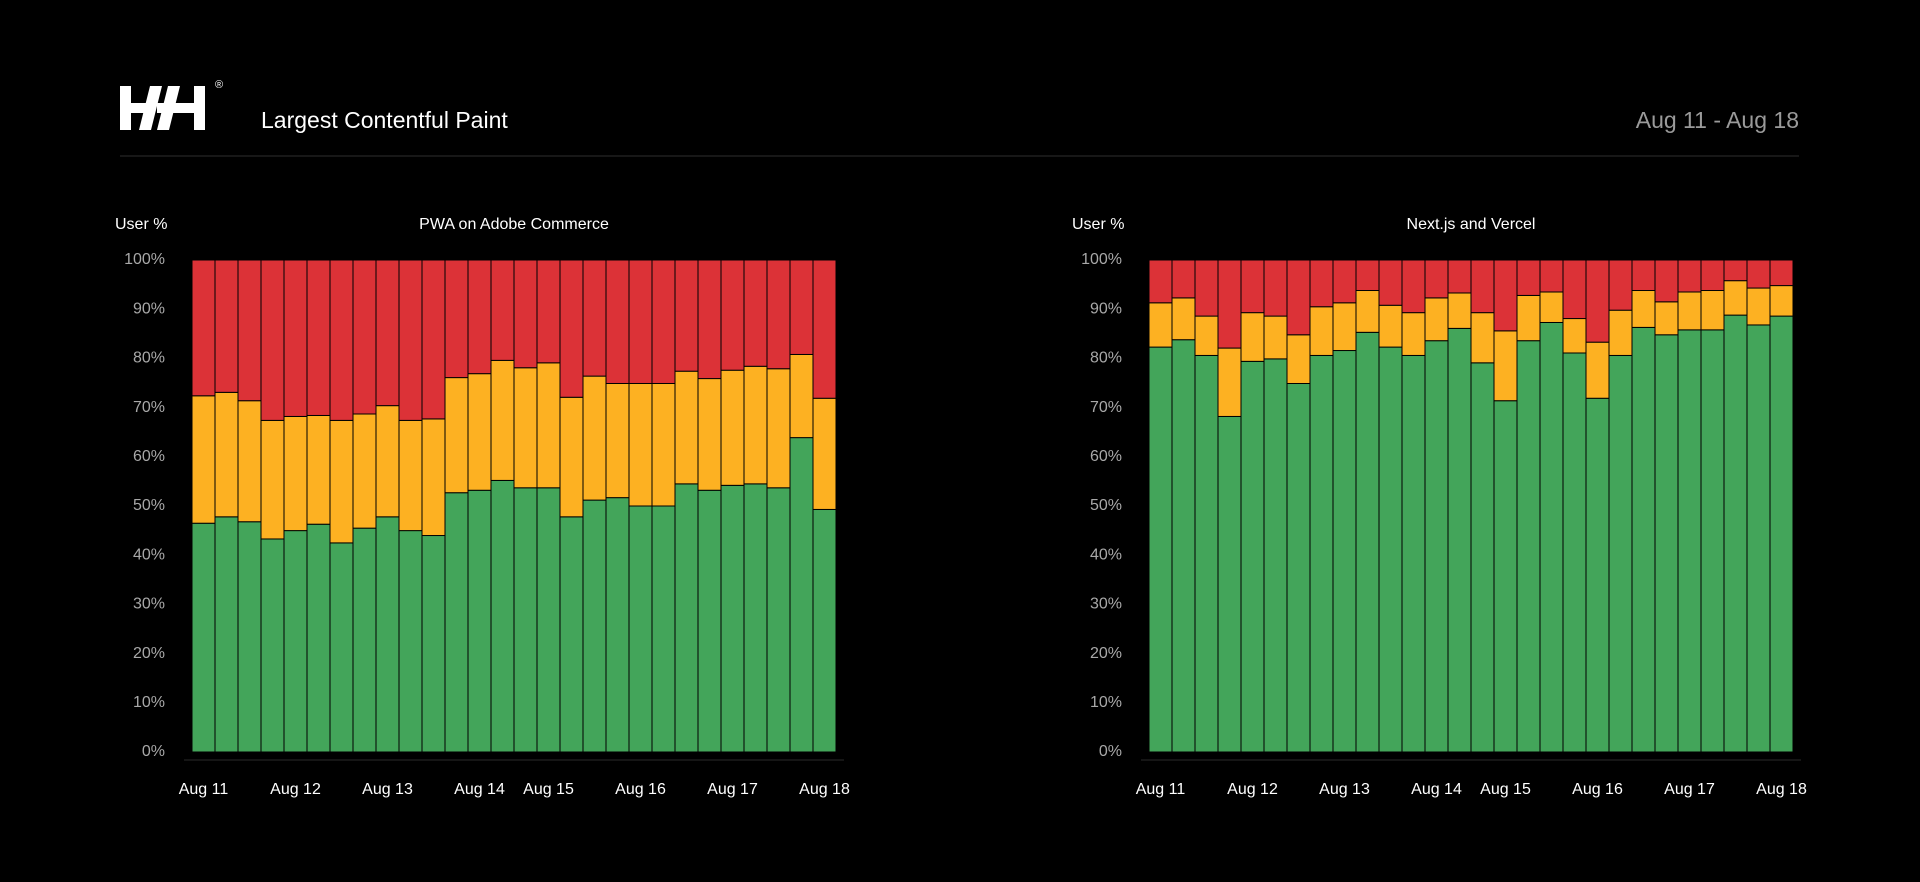  I want to click on y-tick-label: 60%, so click(149, 456).